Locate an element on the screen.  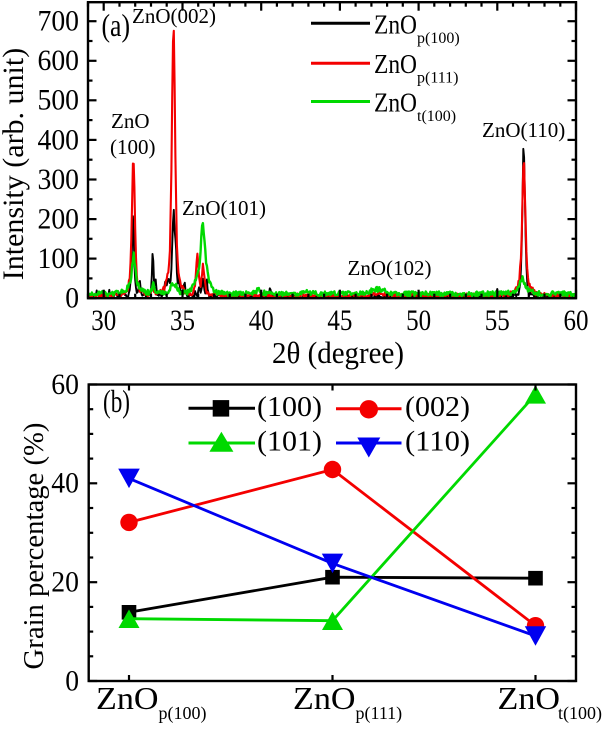
svg-text: (b) is located at coordinates (116, 401).